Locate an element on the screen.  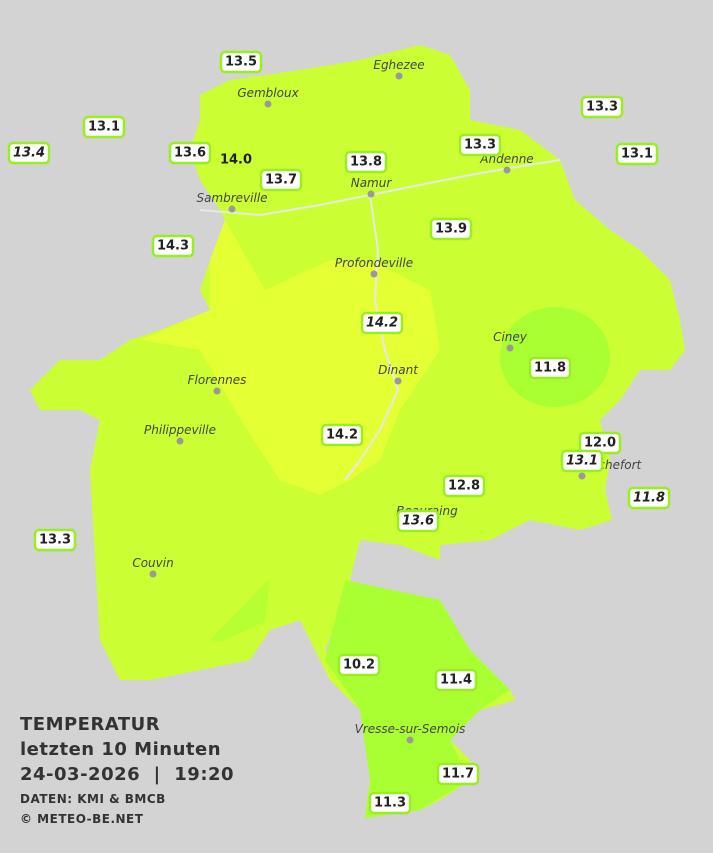
station-value: 13.7 is located at coordinates (281, 180).